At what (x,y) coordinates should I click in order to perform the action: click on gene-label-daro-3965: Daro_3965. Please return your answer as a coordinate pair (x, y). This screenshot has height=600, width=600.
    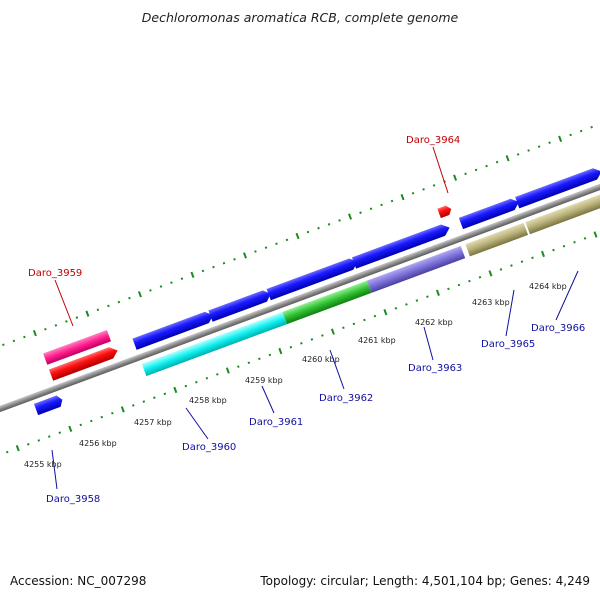
    Looking at the image, I should click on (508, 344).